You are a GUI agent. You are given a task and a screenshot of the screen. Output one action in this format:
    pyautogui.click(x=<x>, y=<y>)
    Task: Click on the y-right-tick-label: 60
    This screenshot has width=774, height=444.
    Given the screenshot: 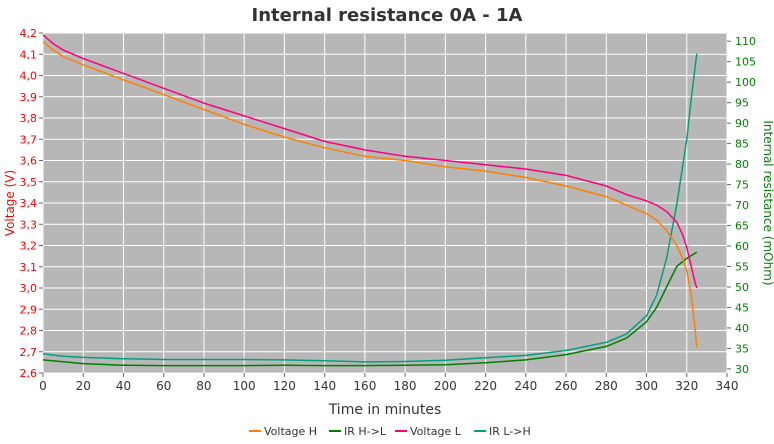 What is the action you would take?
    pyautogui.click(x=742, y=246)
    